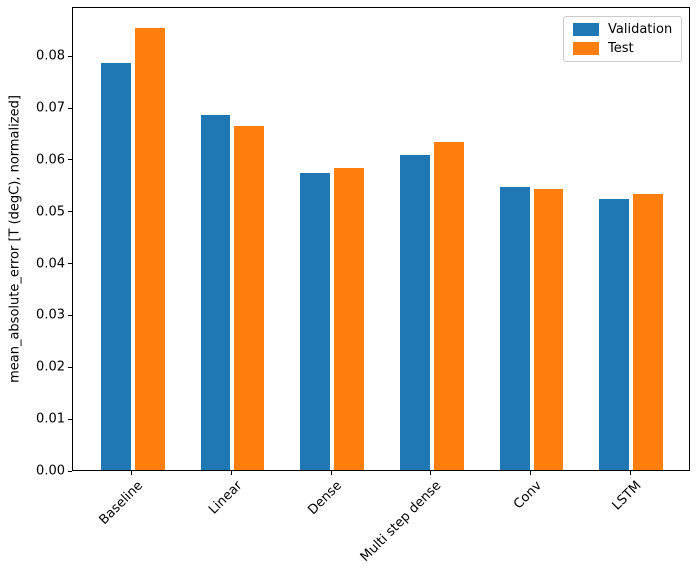 Image resolution: width=700 pixels, height=582 pixels. I want to click on bar-validation-baseline, so click(115, 266).